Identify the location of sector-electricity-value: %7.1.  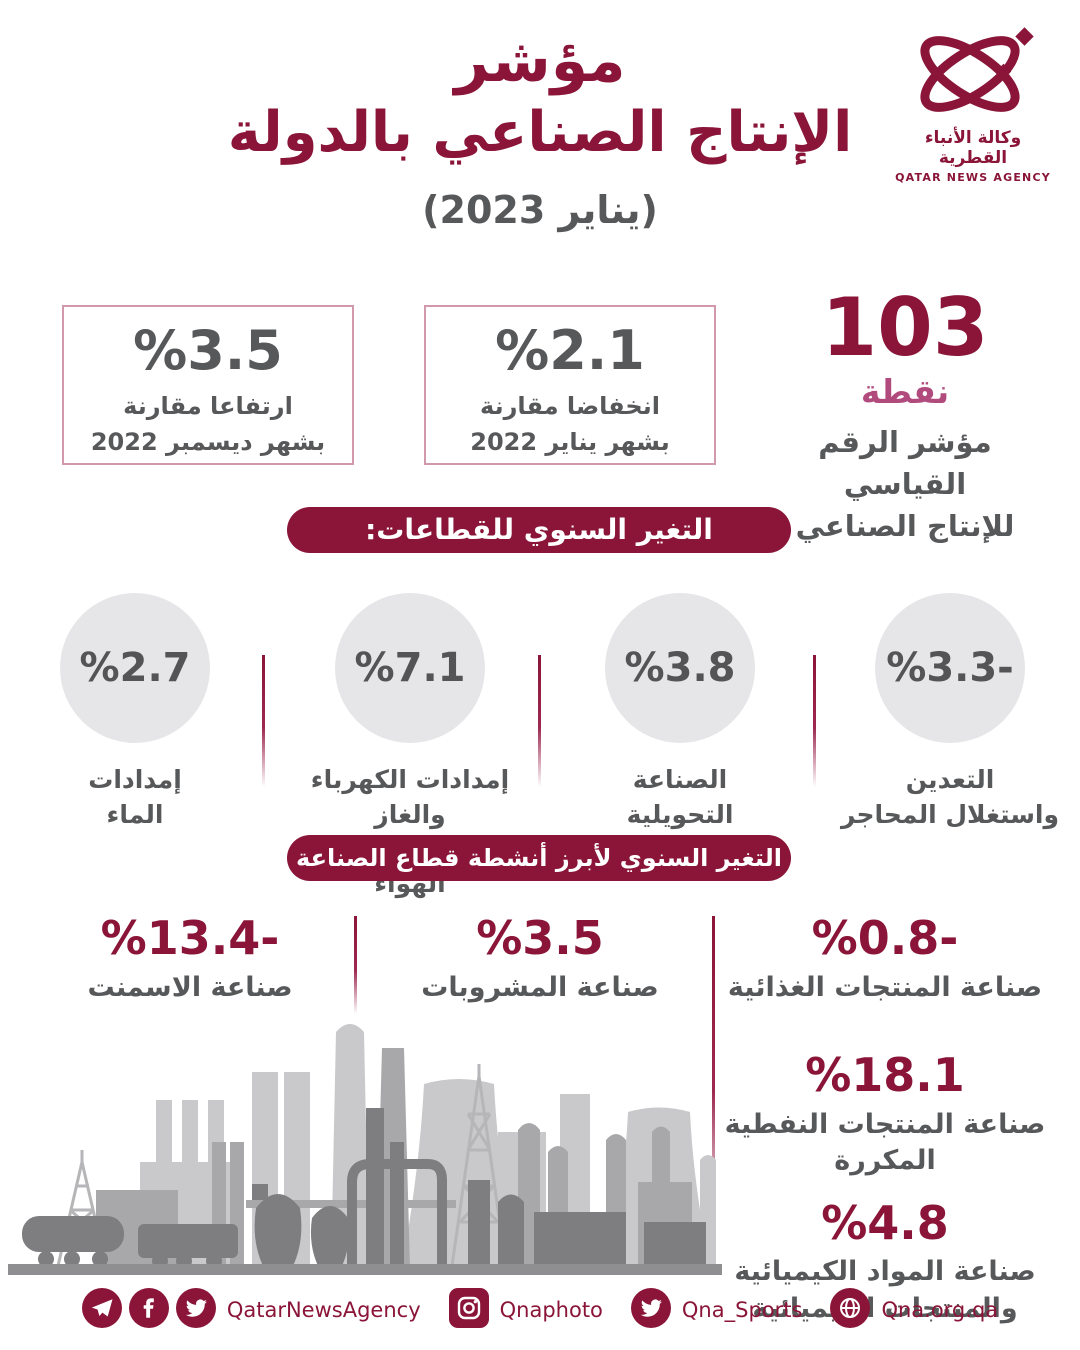
(410, 668).